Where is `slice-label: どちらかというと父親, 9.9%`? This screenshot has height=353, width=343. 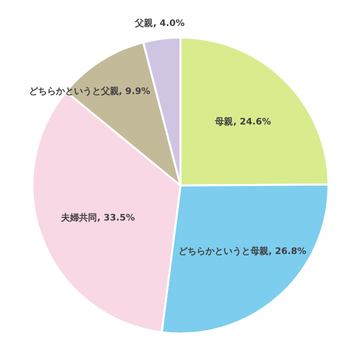 slice-label: どちらかというと父親, 9.9% is located at coordinates (89, 91).